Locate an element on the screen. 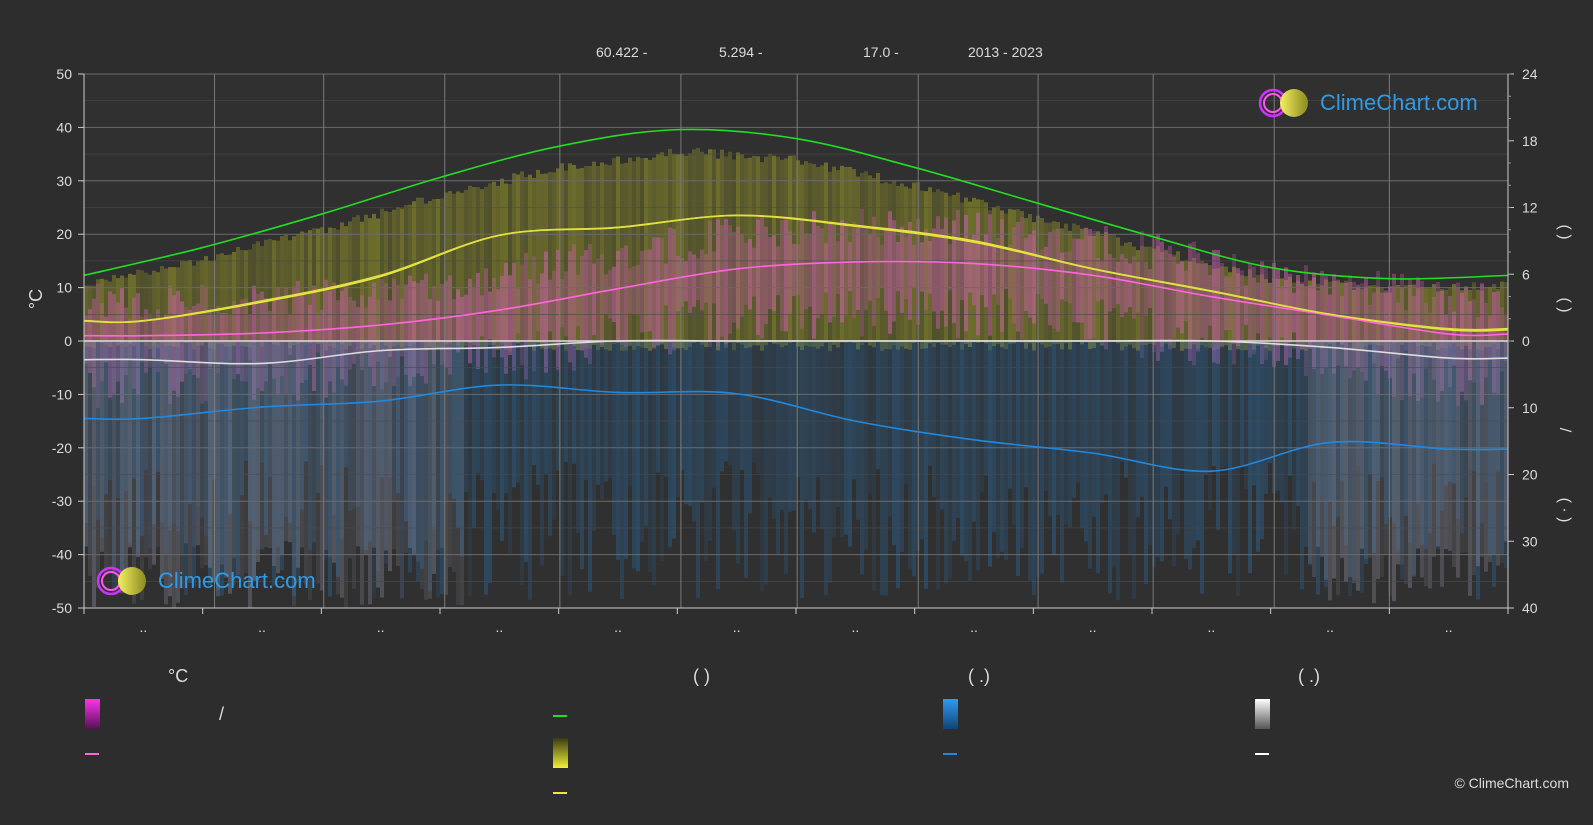 The image size is (1593, 825). logo-top: ClimeChart.com is located at coordinates (1368, 103).